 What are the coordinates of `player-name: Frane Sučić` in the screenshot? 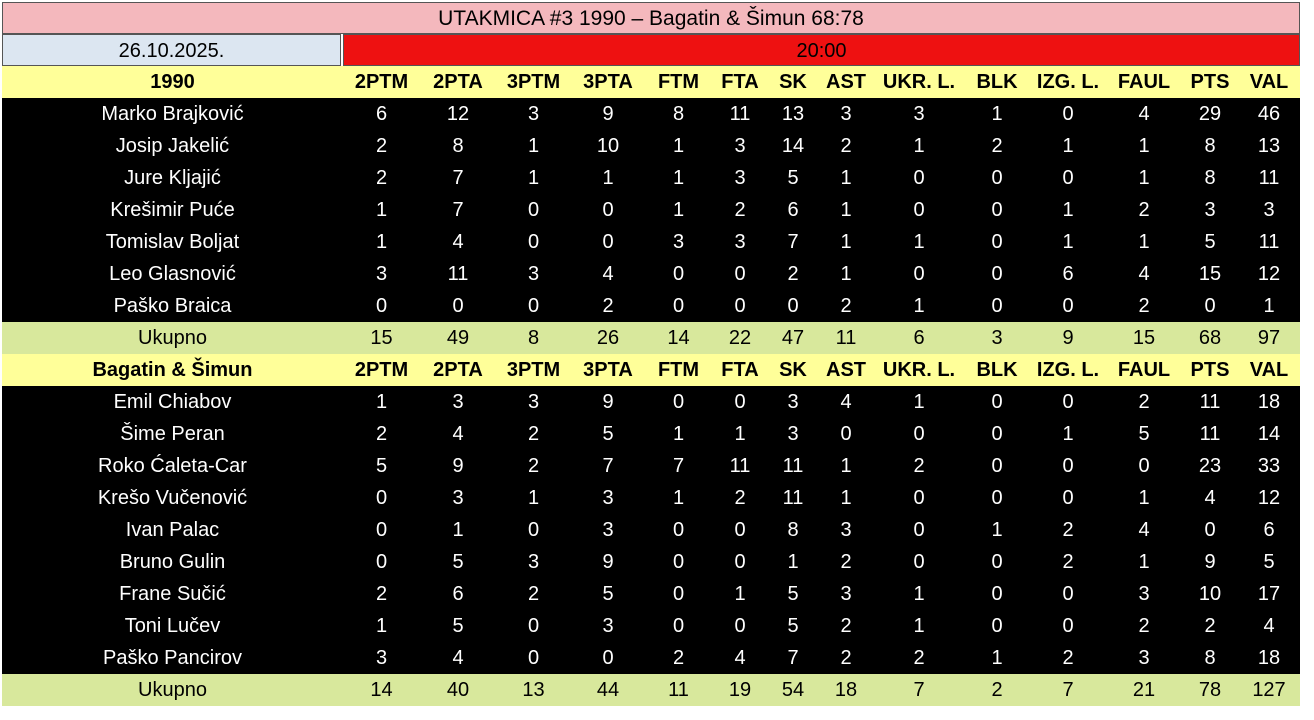 It's located at (172, 594).